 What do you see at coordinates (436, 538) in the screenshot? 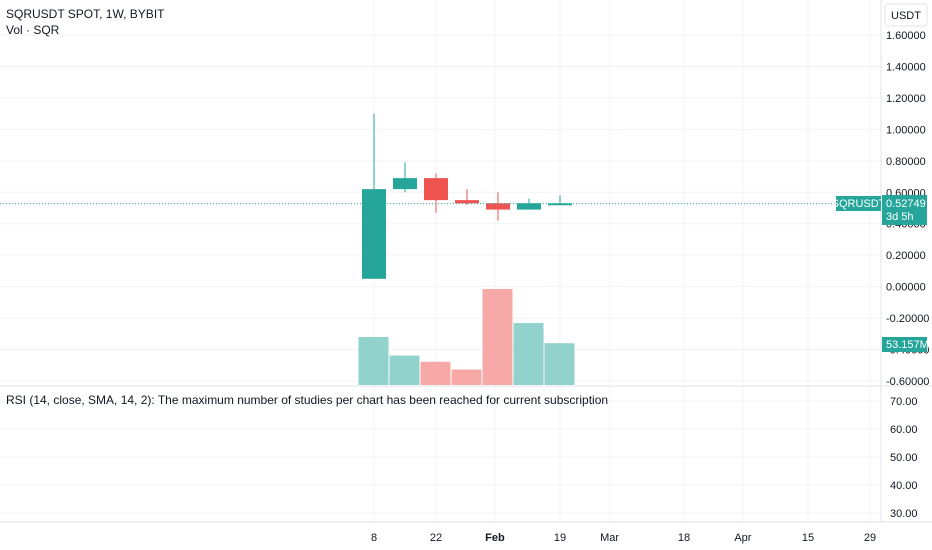
I see `time-tick-label: 22` at bounding box center [436, 538].